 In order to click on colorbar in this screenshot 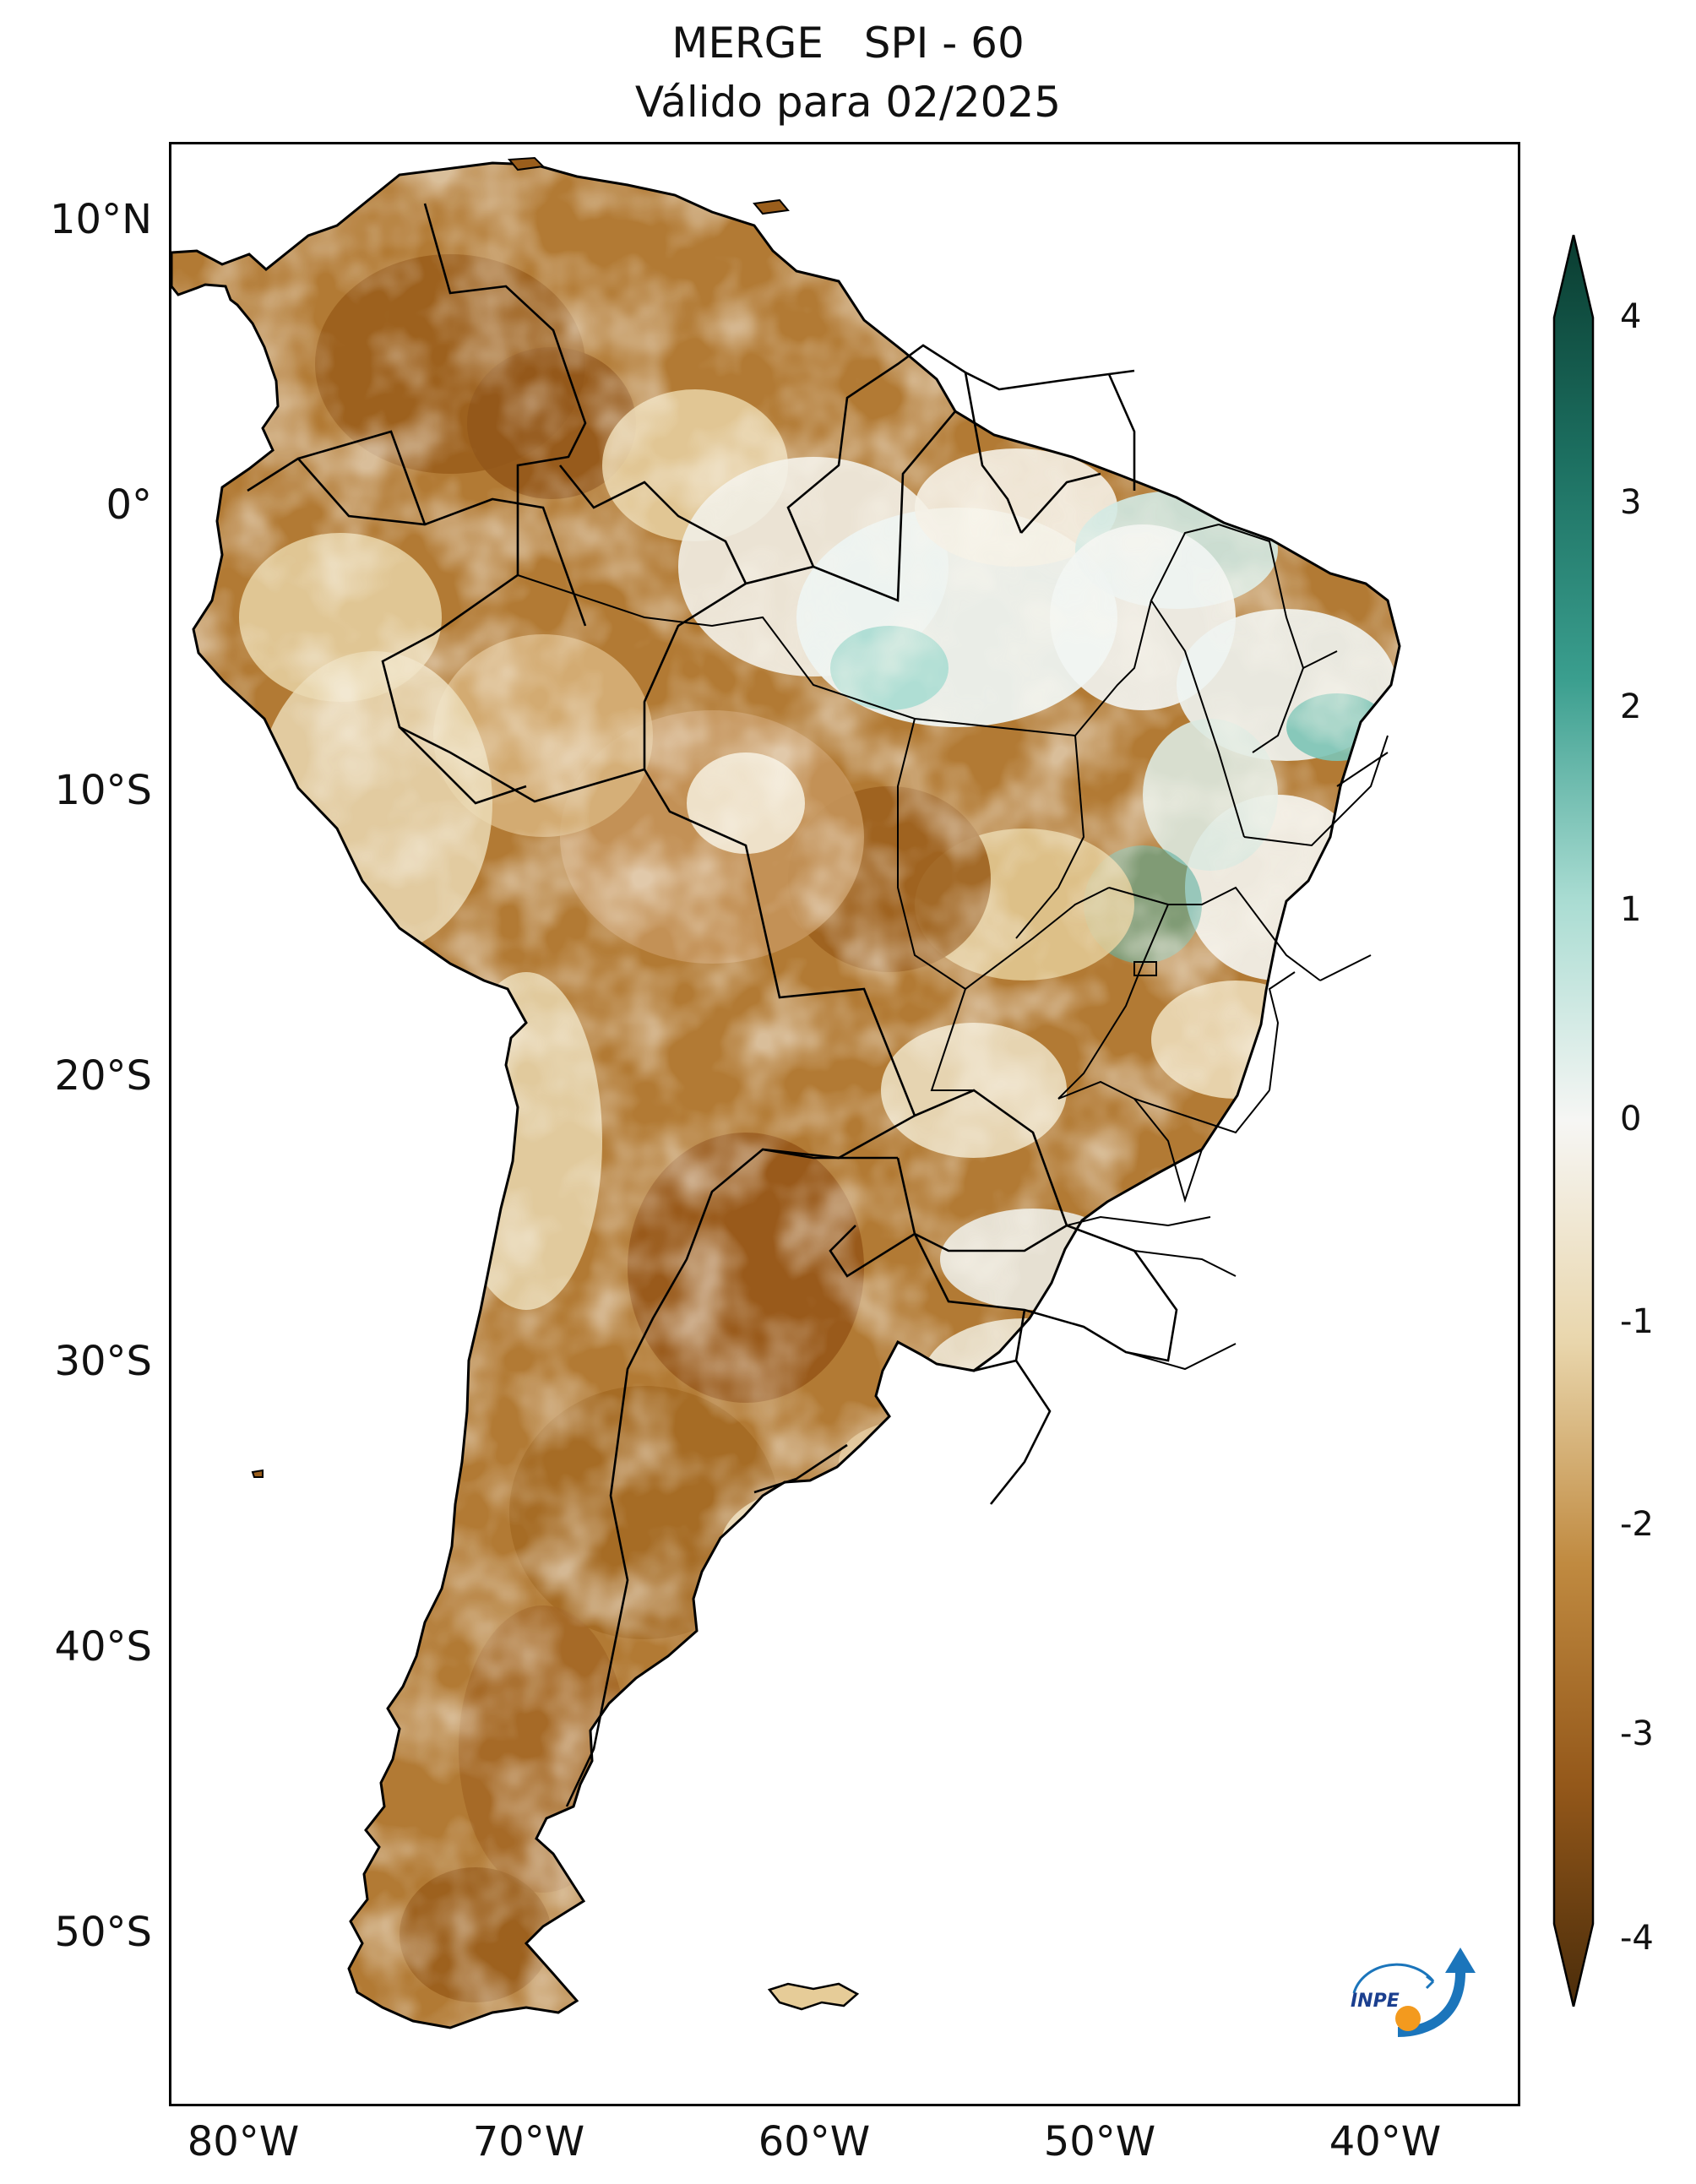, I will do `click(1573, 1120)`.